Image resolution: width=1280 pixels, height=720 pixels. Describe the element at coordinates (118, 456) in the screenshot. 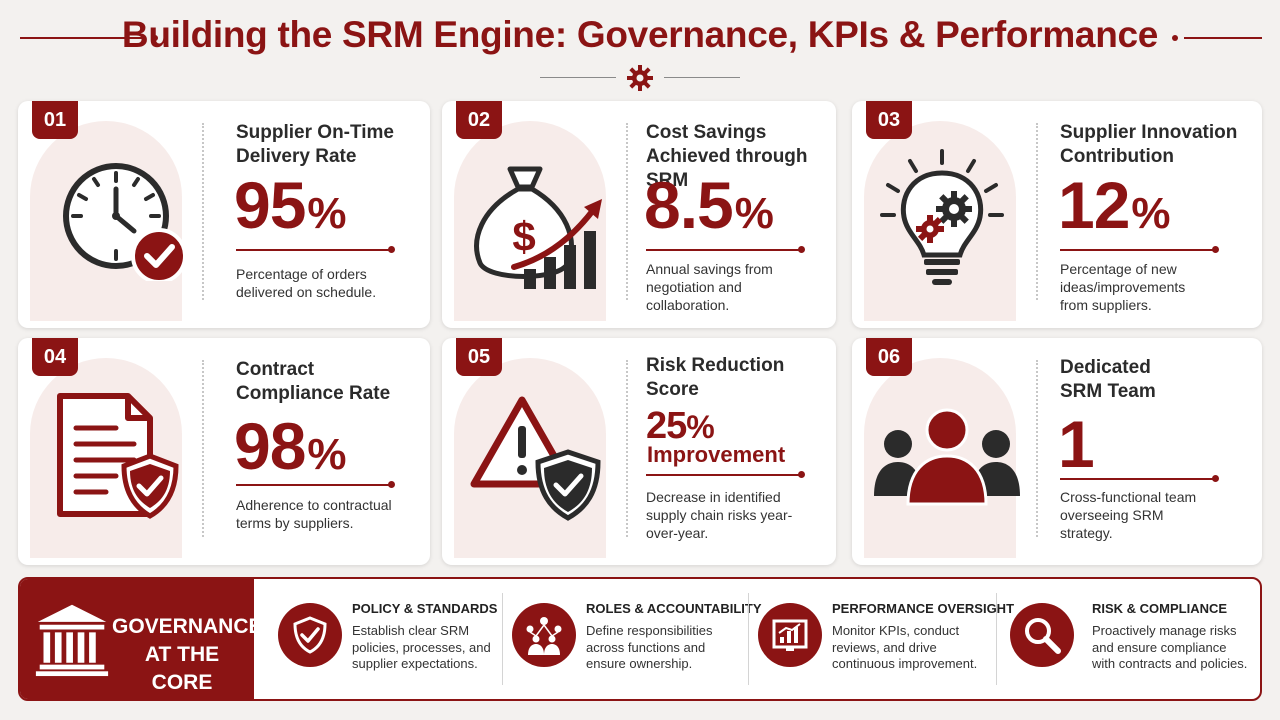

I see `document-shield-icon` at that location.